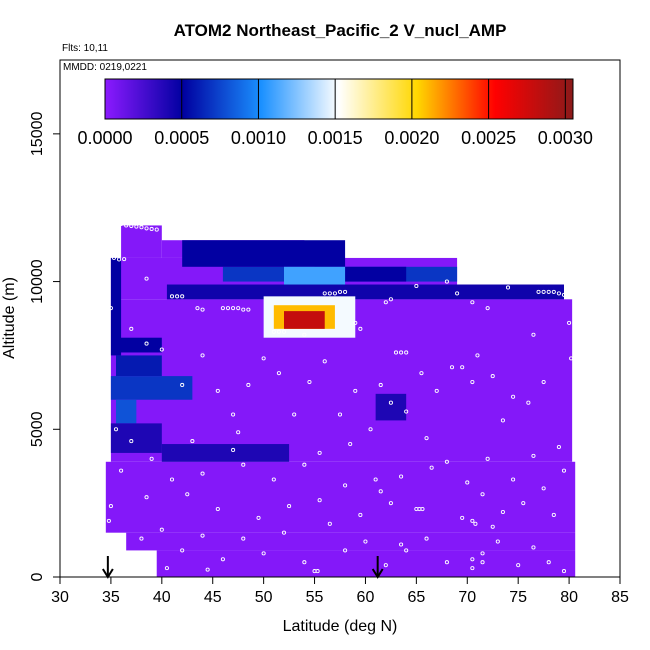 The height and width of the screenshot is (650, 650). I want to click on x-tick-label: 30, so click(60, 597).